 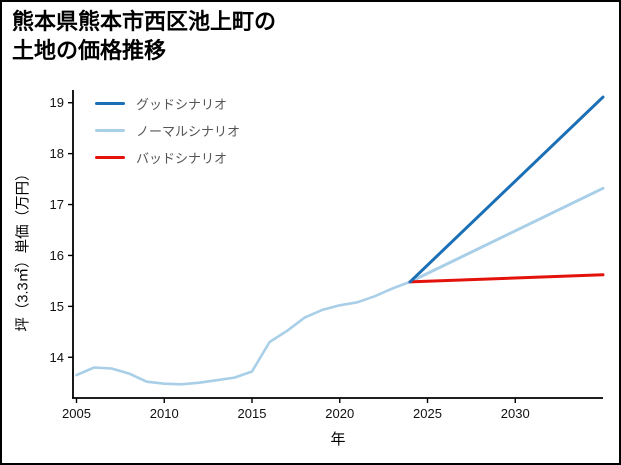 What do you see at coordinates (506, 235) in the screenshot?
I see `series-line-normal` at bounding box center [506, 235].